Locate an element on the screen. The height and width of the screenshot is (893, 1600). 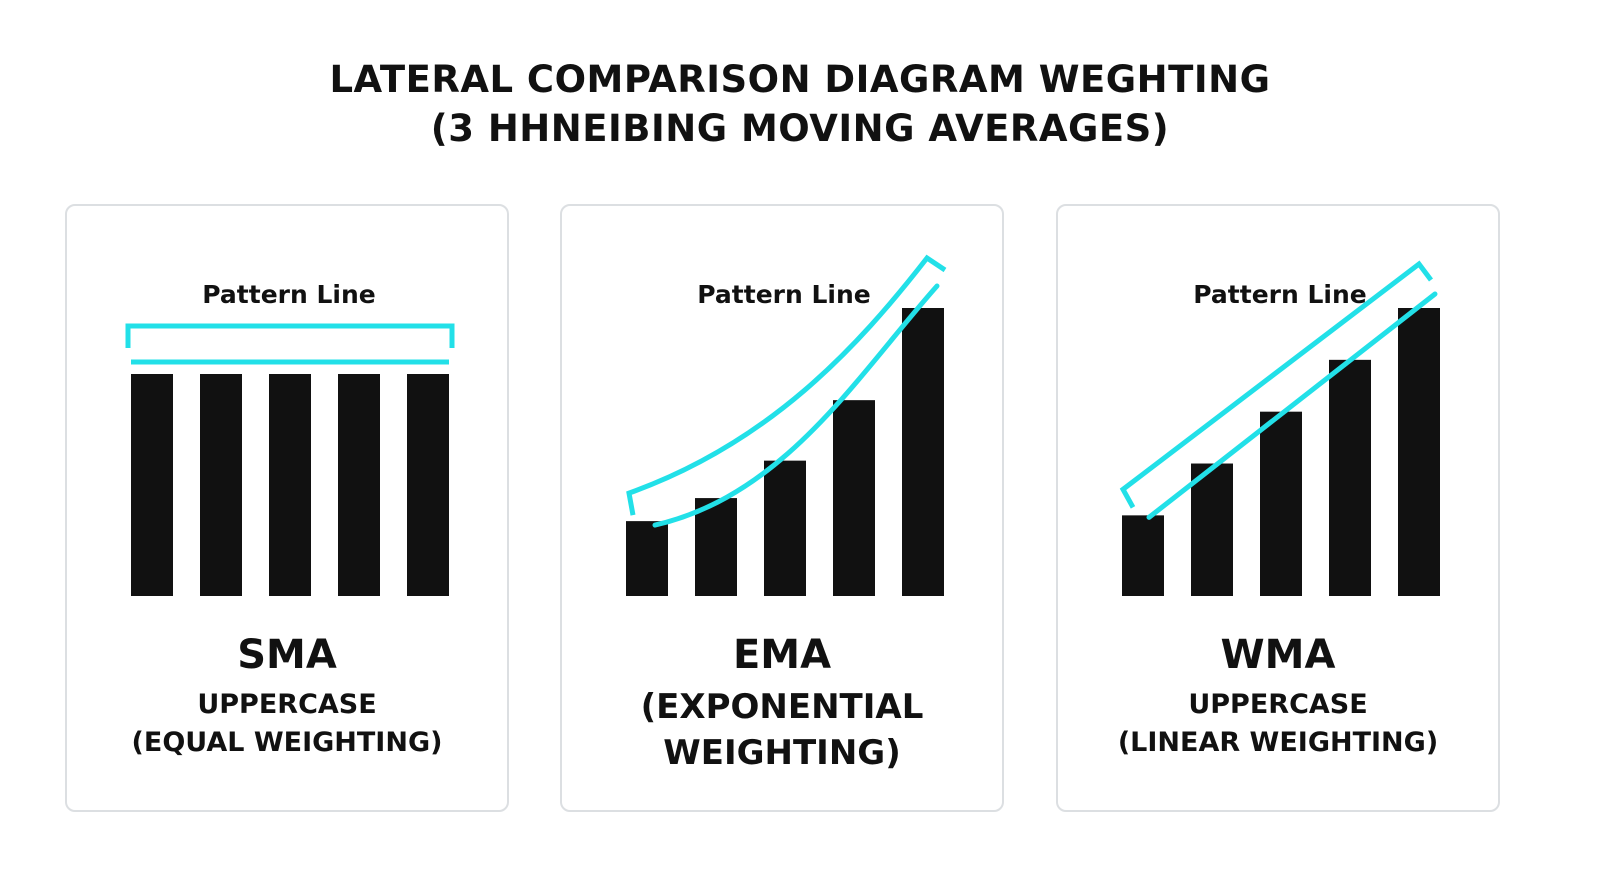
wma-bar-chart is located at coordinates (1279, 428).